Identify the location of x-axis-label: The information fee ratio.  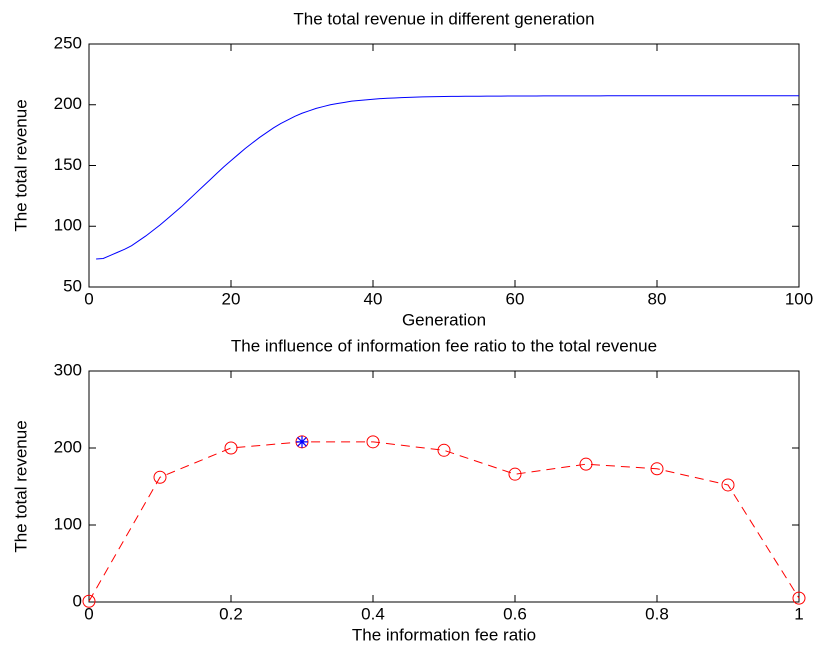
(444, 634).